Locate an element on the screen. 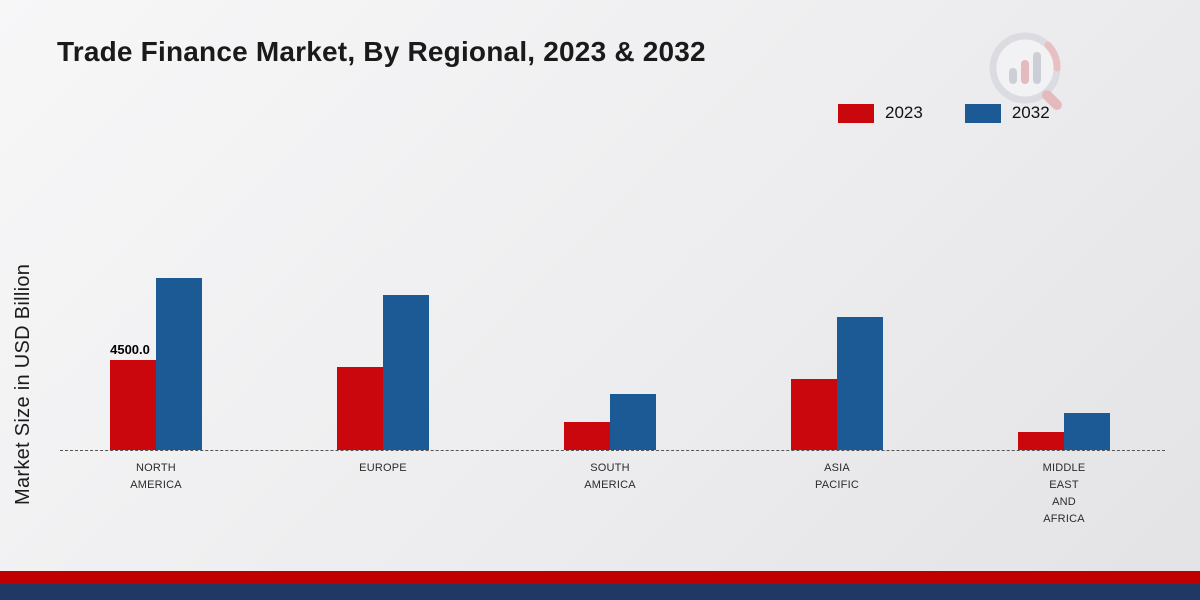 The height and width of the screenshot is (600, 1200). category-label-asia-pacific: ASIA PACIFIC is located at coordinates (837, 477).